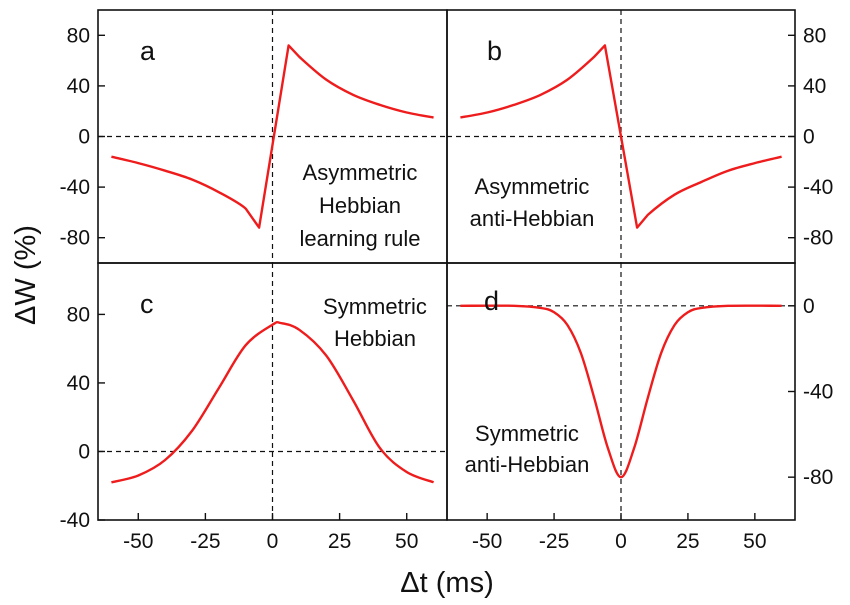  Describe the element at coordinates (532, 186) in the screenshot. I see `panel-b-annotation-line: Asymmetric` at that location.